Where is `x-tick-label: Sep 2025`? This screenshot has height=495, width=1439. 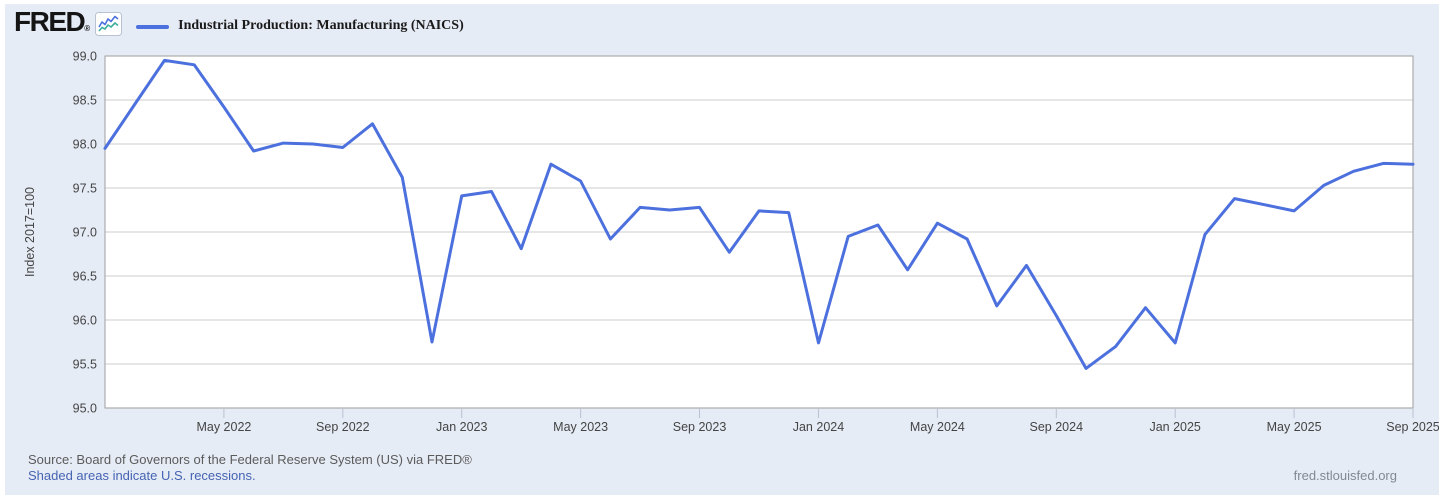
x-tick-label: Sep 2025 is located at coordinates (1412, 427).